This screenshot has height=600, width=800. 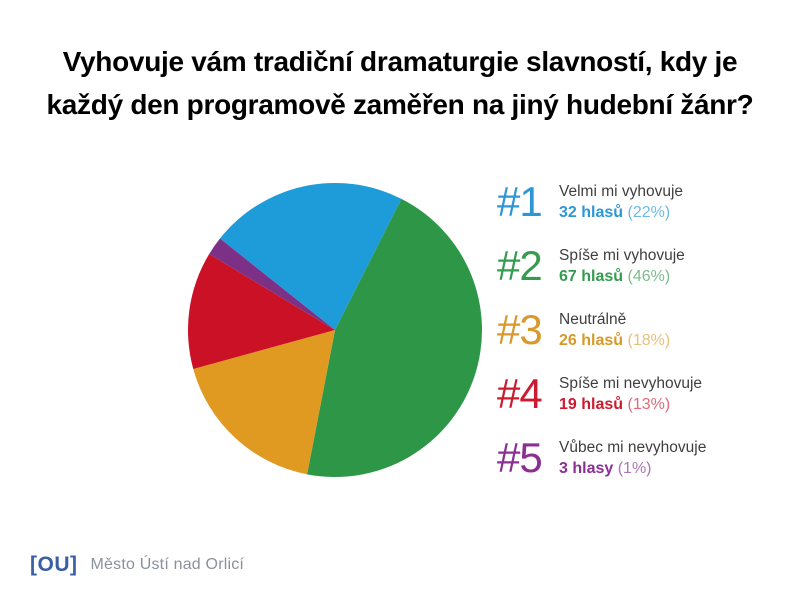 I want to click on option-label: Vůbec mi nevyhovuje, so click(x=633, y=447).